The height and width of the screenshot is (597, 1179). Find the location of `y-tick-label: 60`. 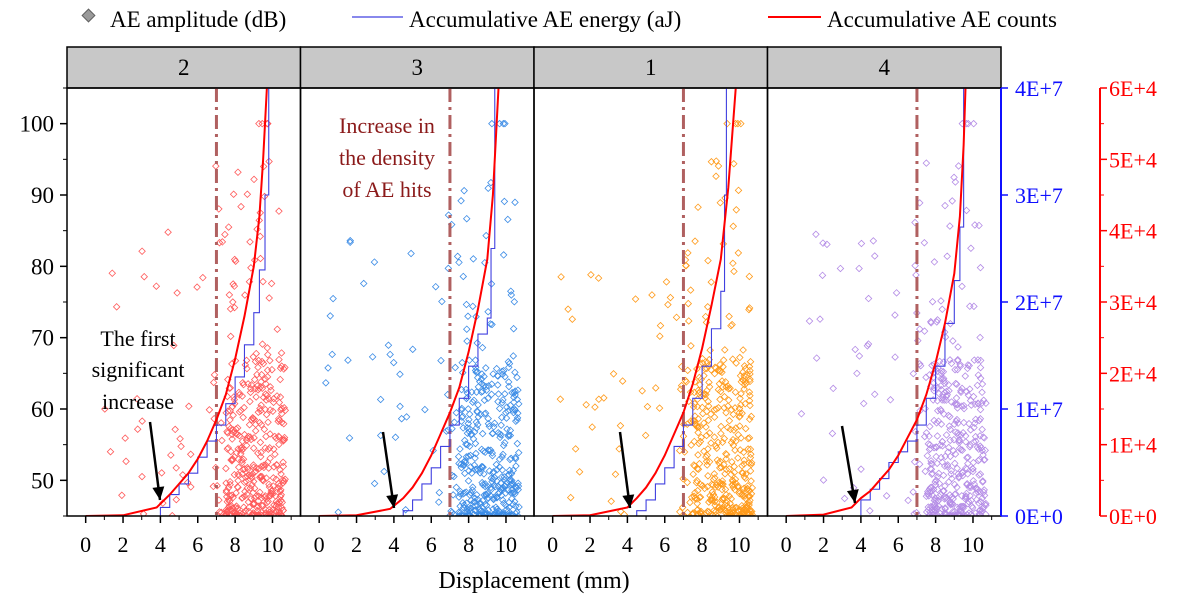

y-tick-label: 60 is located at coordinates (42, 409).